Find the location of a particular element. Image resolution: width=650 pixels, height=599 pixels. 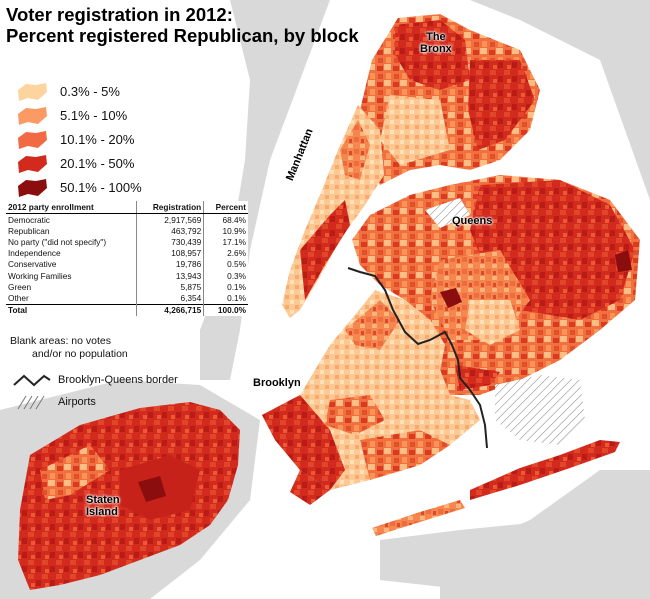

border-legend: Brooklyn-Queens border is located at coordinates (122, 381).